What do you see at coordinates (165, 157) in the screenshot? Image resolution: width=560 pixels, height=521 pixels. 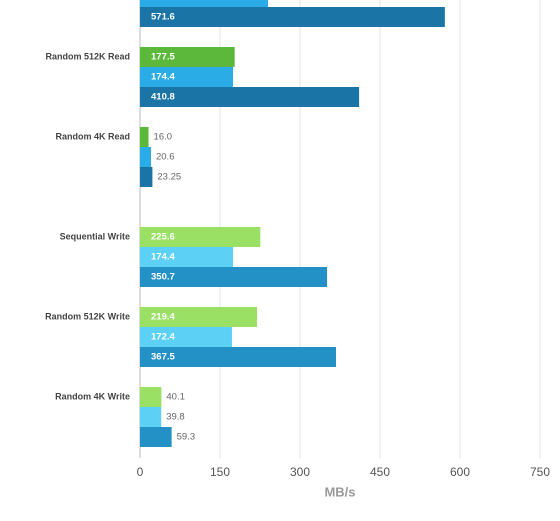 I see `value-label: 20.6` at bounding box center [165, 157].